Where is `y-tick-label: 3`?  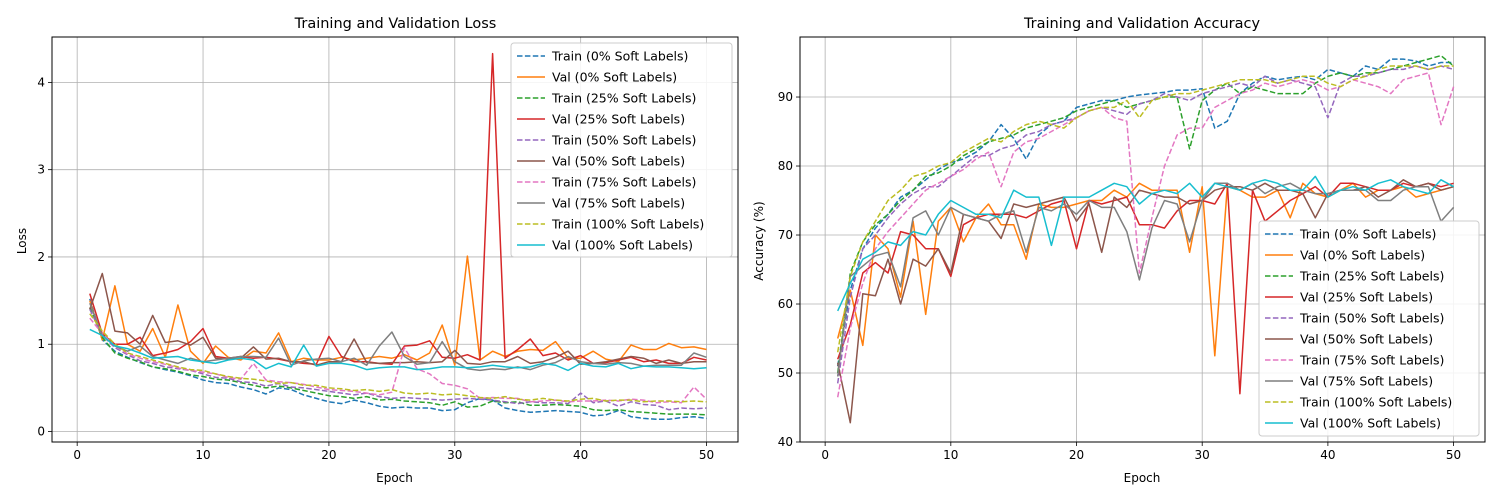 y-tick-label: 3 is located at coordinates (41, 170).